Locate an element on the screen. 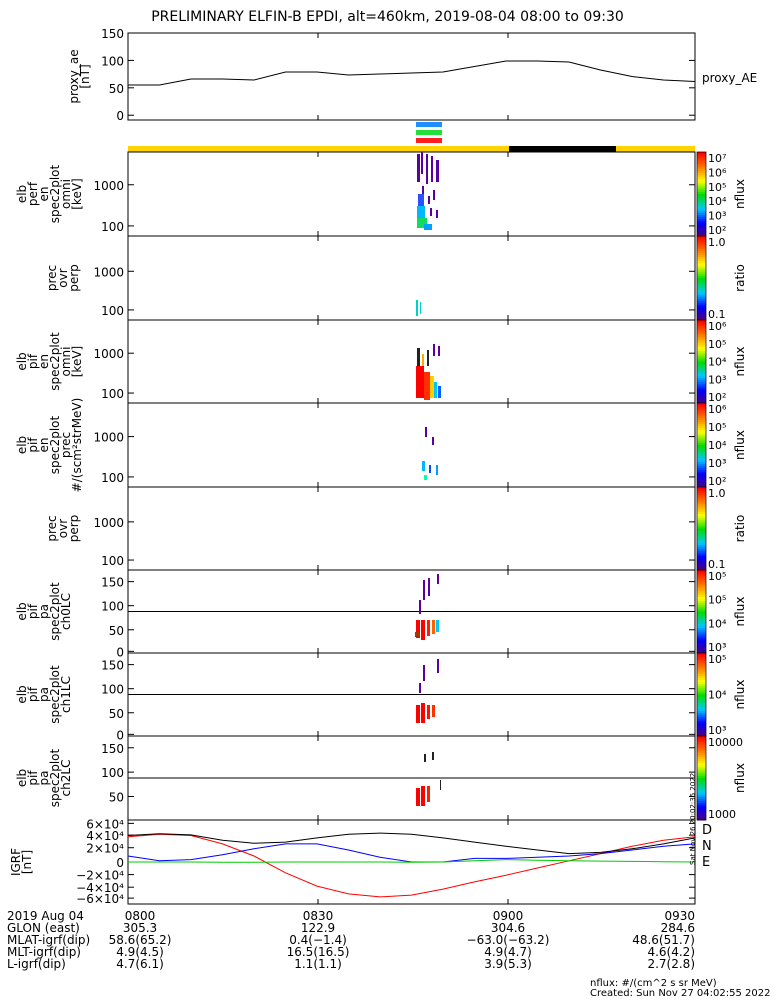 This screenshot has height=1000, width=775. y-axis-label-elb-pif-pa-ch2lc: pa is located at coordinates (44, 778).